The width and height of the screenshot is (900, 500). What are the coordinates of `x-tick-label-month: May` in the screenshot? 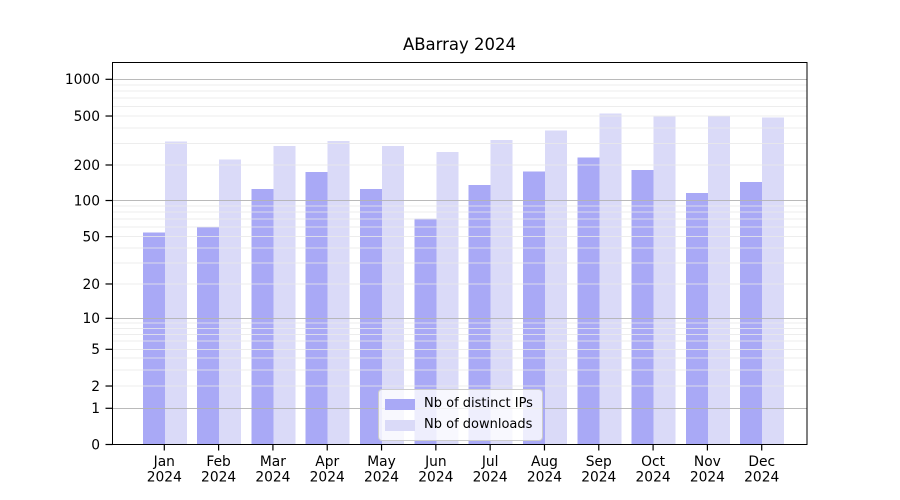 It's located at (381, 462).